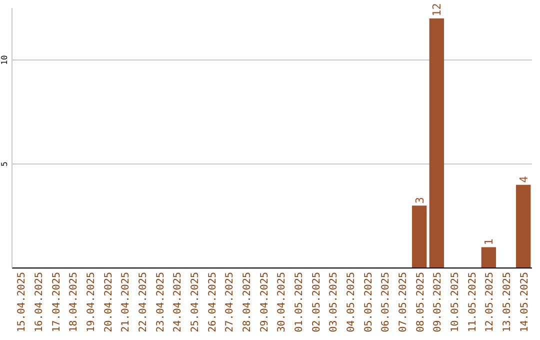 This screenshot has height=340, width=540. I want to click on x-tick-label: 23.04.2025, so click(160, 302).